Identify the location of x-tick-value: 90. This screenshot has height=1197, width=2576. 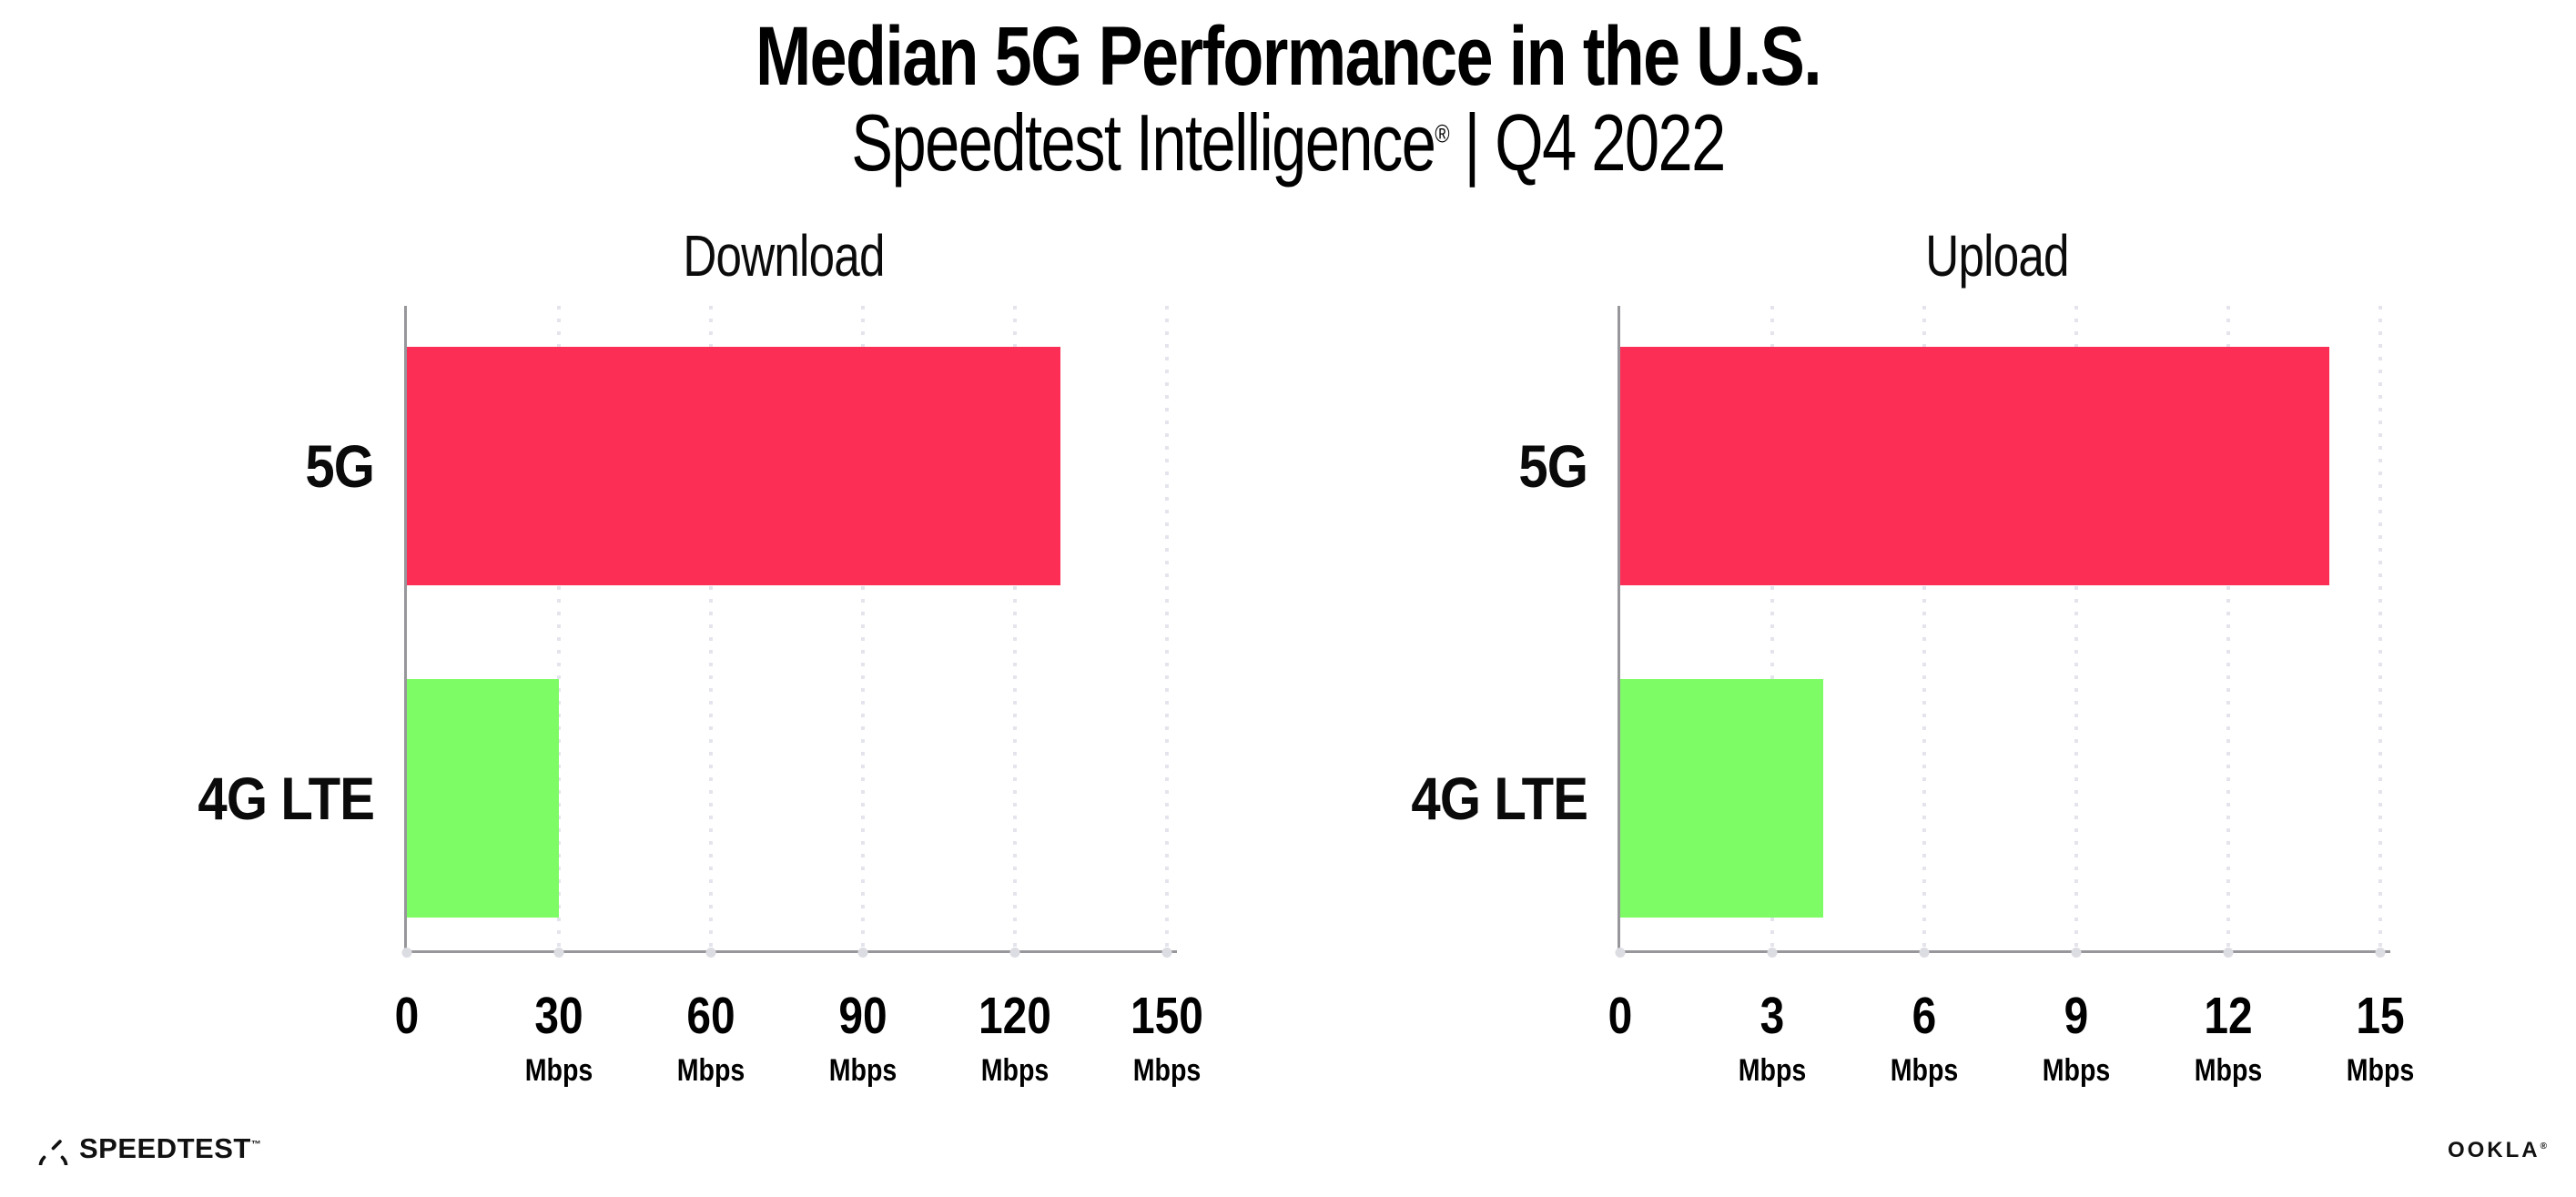
(862, 1016).